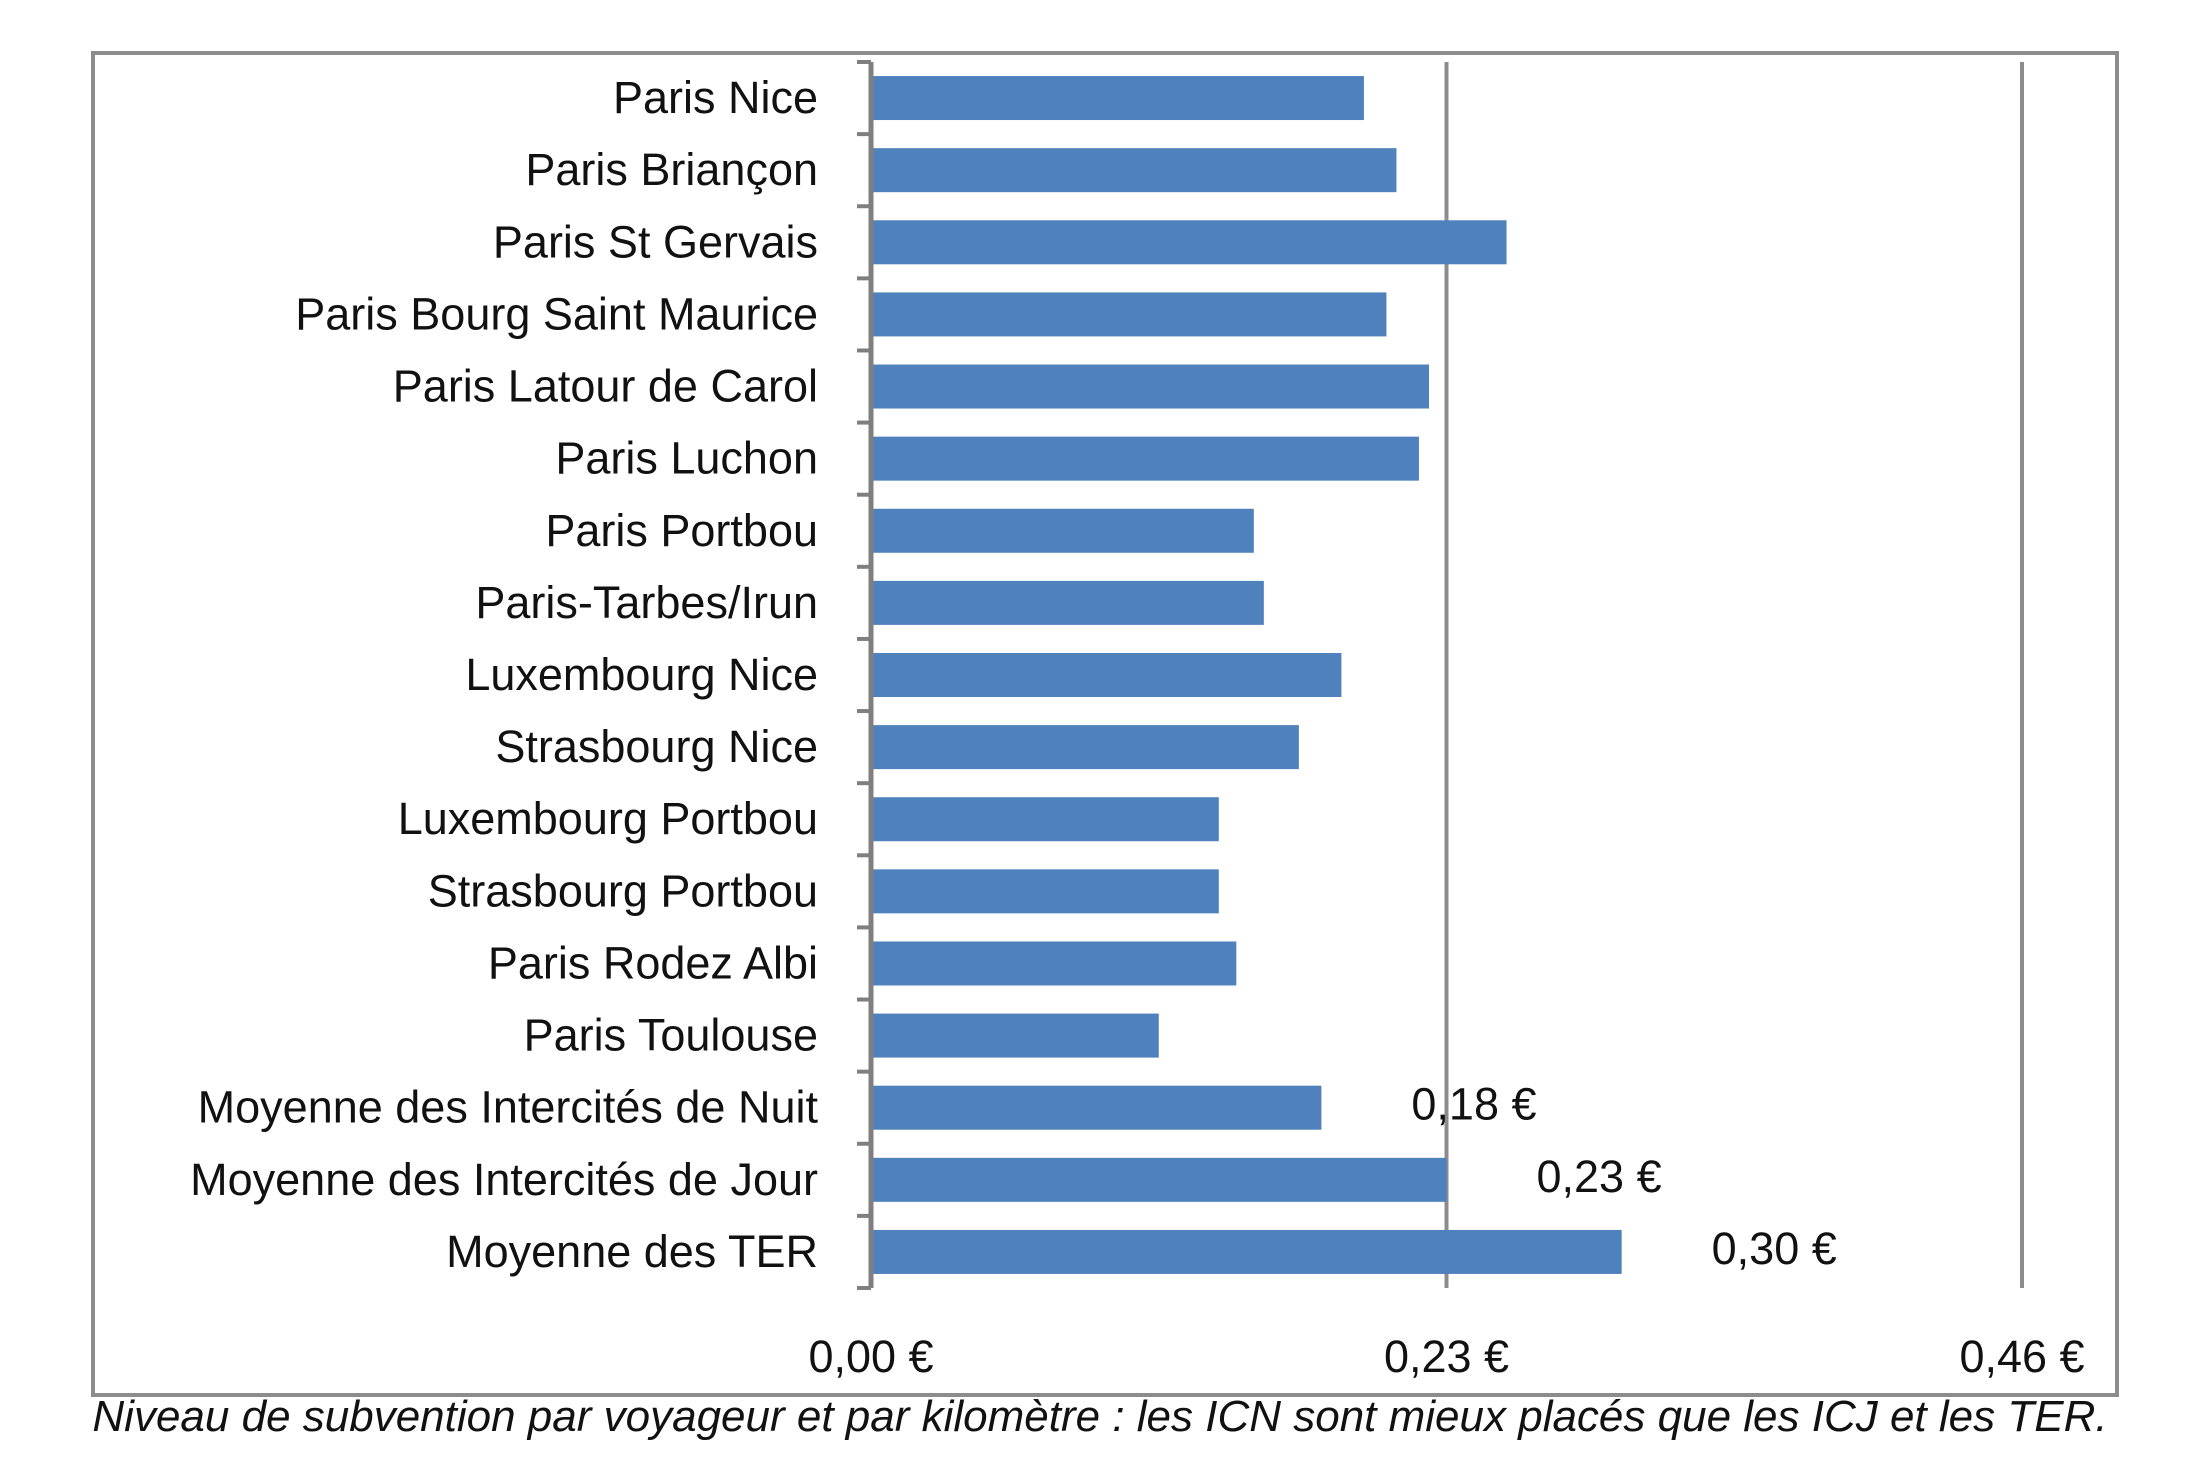 The image size is (2200, 1459). I want to click on category-label: Paris Latour de Carol, so click(605, 386).